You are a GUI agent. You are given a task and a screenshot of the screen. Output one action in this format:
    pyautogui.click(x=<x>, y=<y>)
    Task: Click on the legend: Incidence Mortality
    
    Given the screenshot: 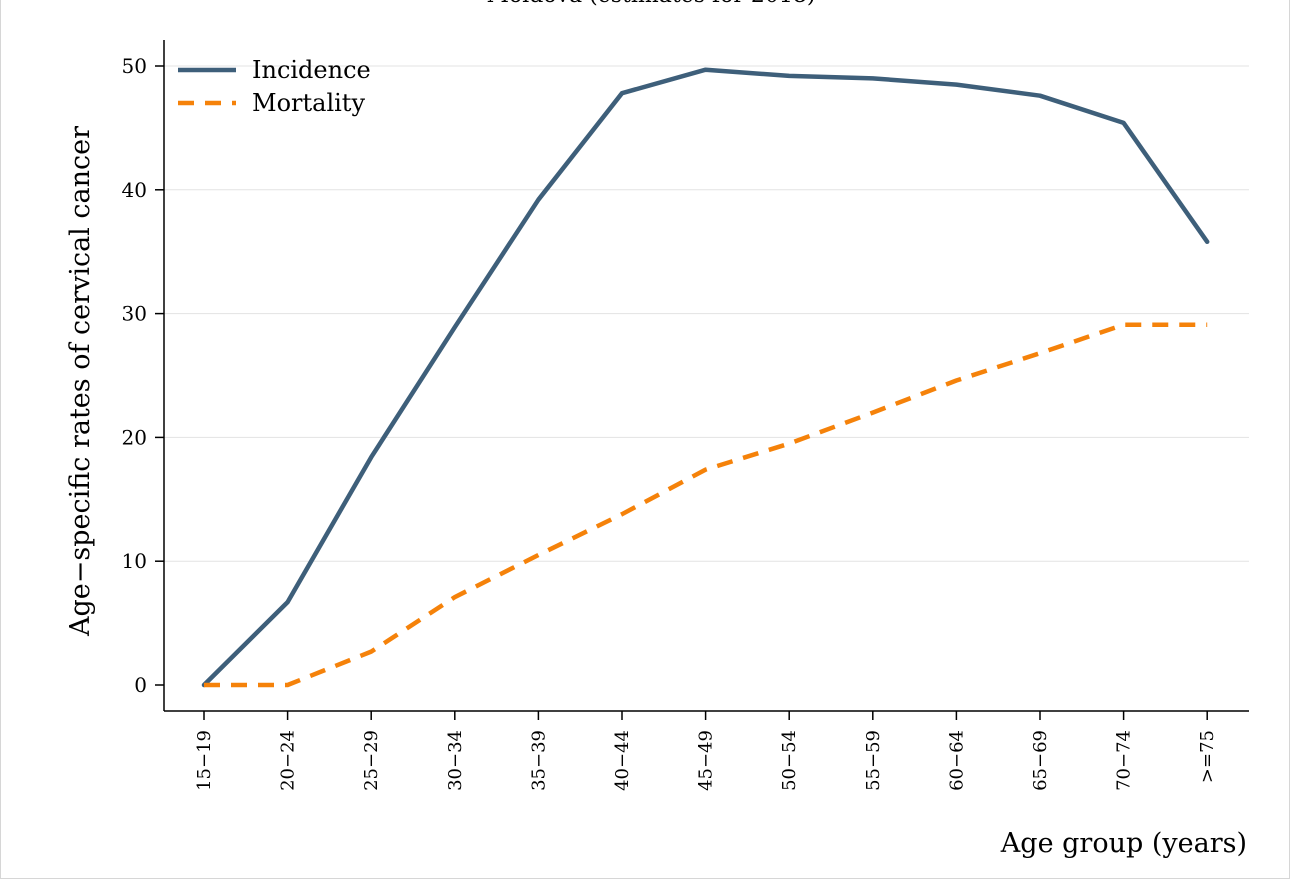 What is the action you would take?
    pyautogui.click(x=274, y=86)
    